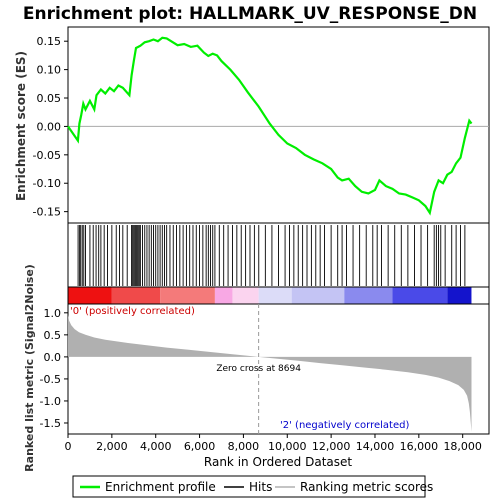 The width and height of the screenshot is (500, 504). Describe the element at coordinates (331, 446) in the screenshot. I see `x-tick-label: 12,000` at that location.